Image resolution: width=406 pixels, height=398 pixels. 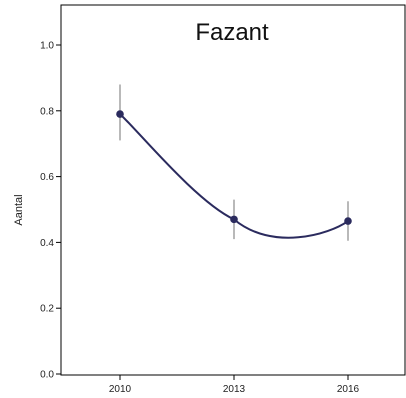 What do you see at coordinates (47, 177) in the screenshot?
I see `y-tick-label: 0.6` at bounding box center [47, 177].